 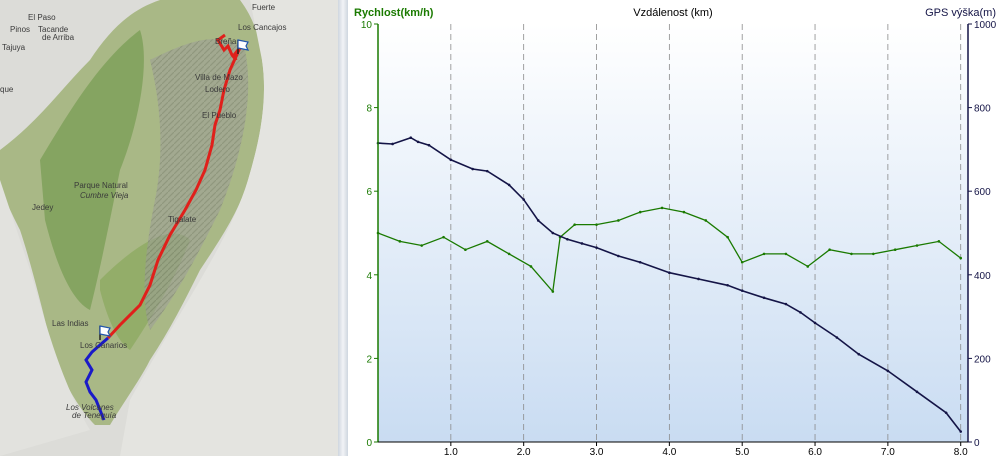 I want to click on map-label-tigalate: Tigalate, so click(x=182, y=219).